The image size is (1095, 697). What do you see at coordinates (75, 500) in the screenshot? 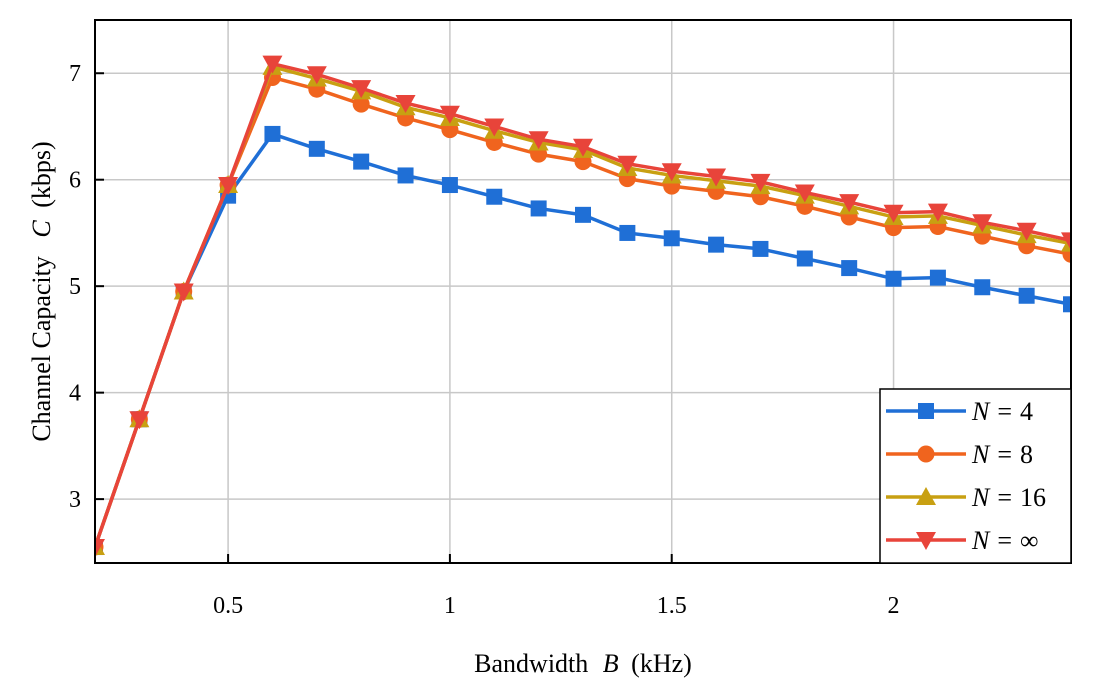
I see `y-tick-label: 3` at bounding box center [75, 500].